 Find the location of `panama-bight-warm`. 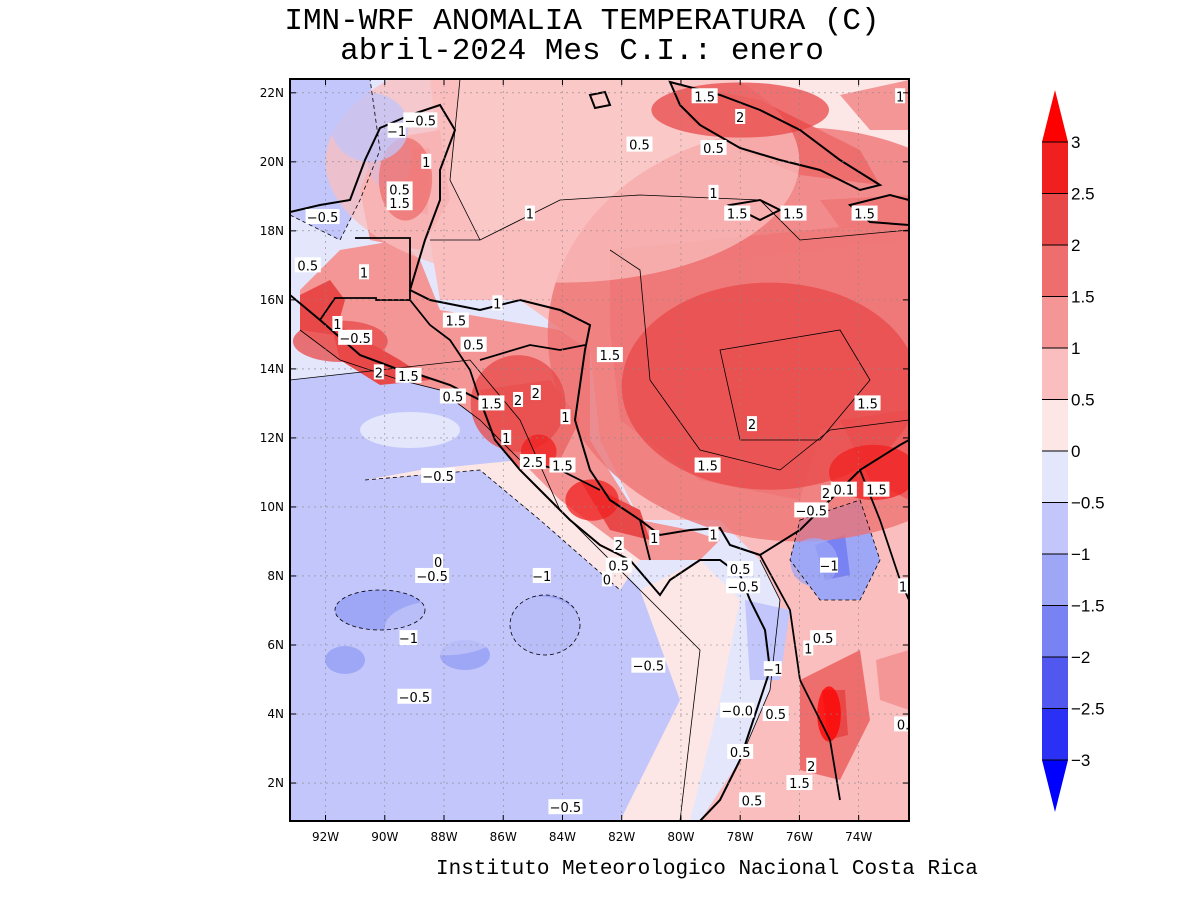

panama-bight-warm is located at coordinates (680, 690).